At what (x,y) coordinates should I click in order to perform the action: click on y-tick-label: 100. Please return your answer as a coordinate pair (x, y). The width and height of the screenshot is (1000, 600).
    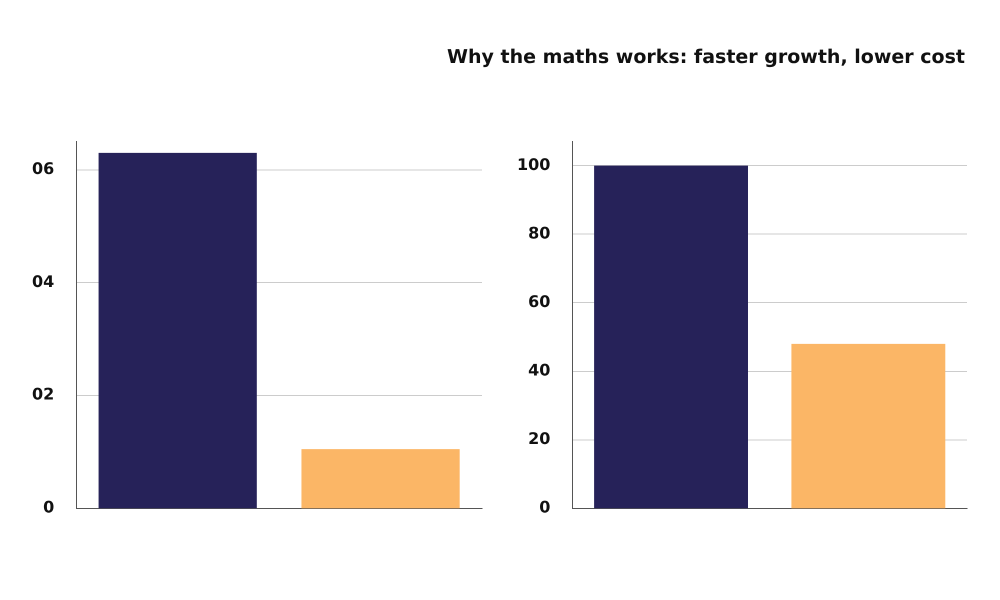
    Looking at the image, I should click on (533, 164).